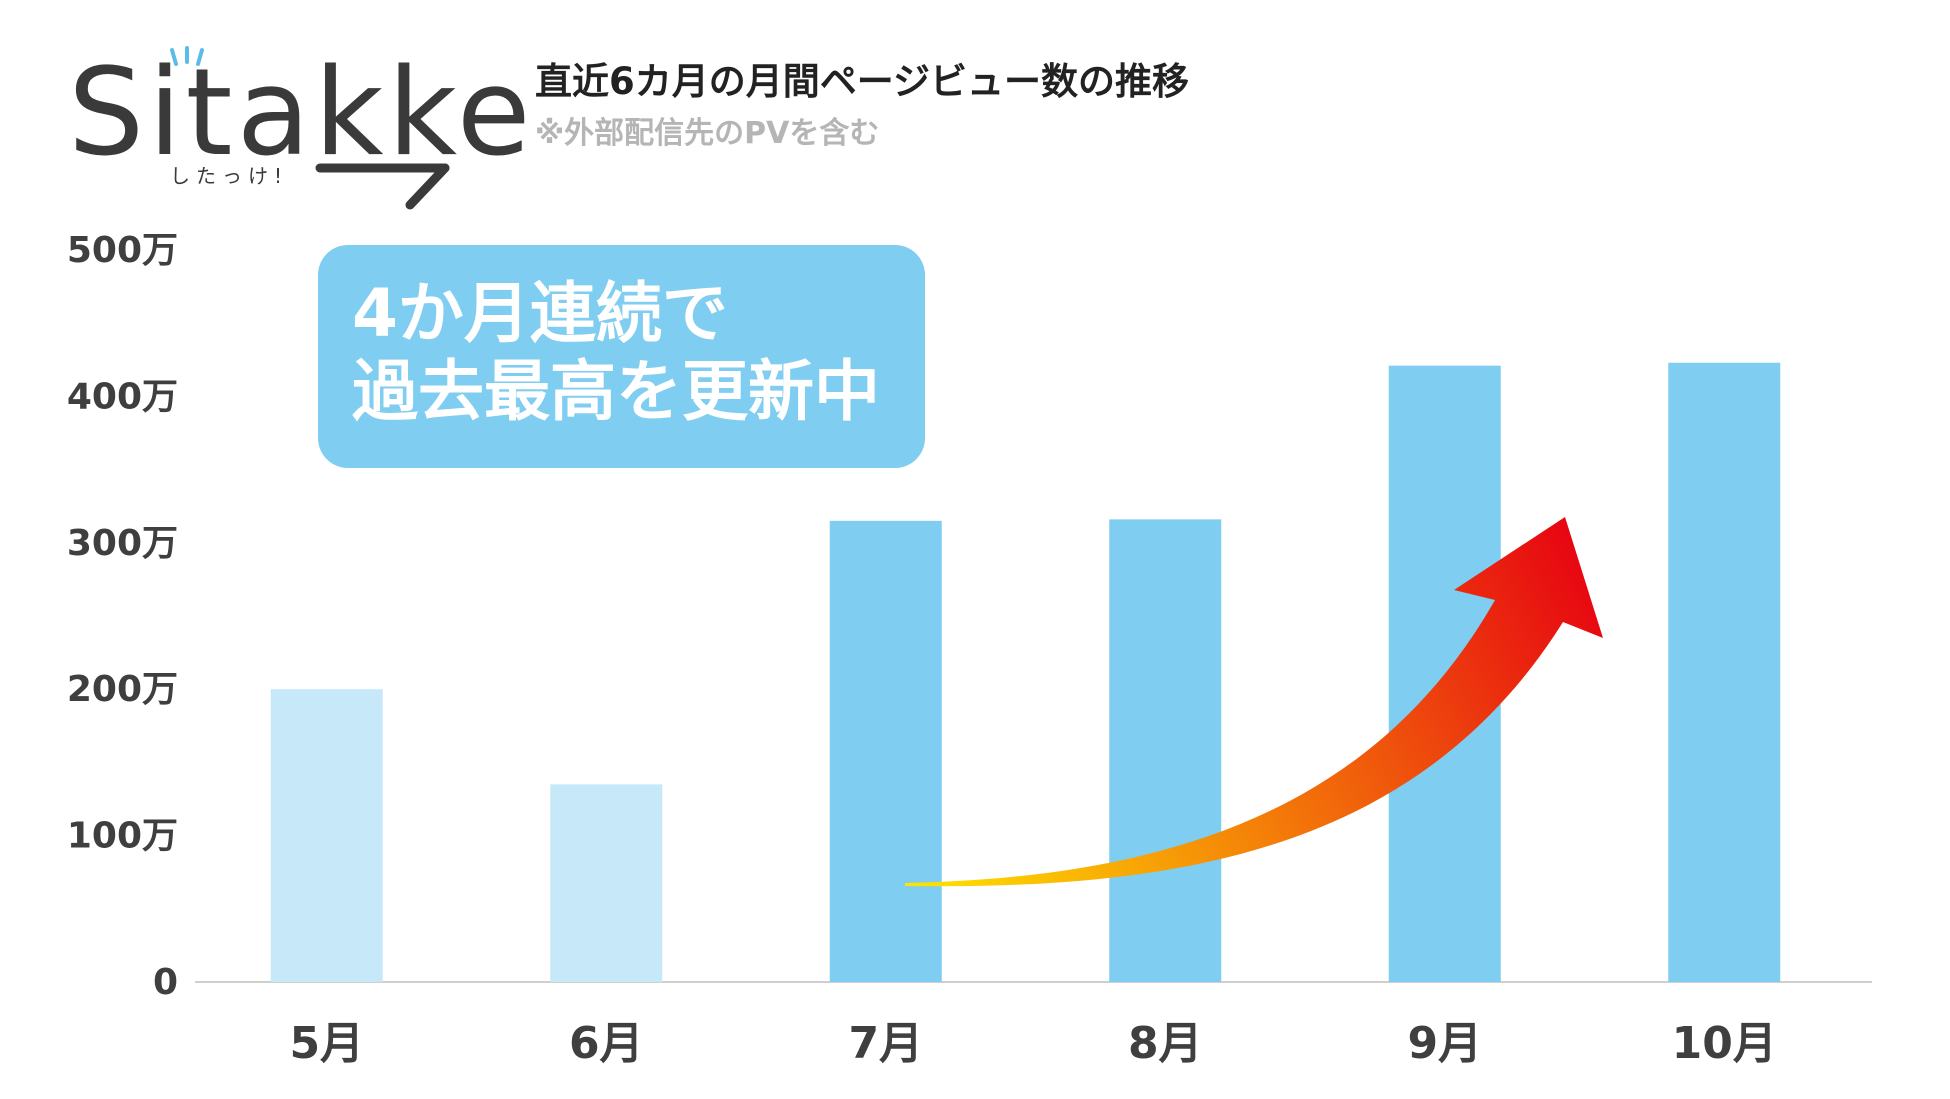 The image size is (1950, 1099). Describe the element at coordinates (122, 689) in the screenshot. I see `y-tick-label: 200万` at that location.